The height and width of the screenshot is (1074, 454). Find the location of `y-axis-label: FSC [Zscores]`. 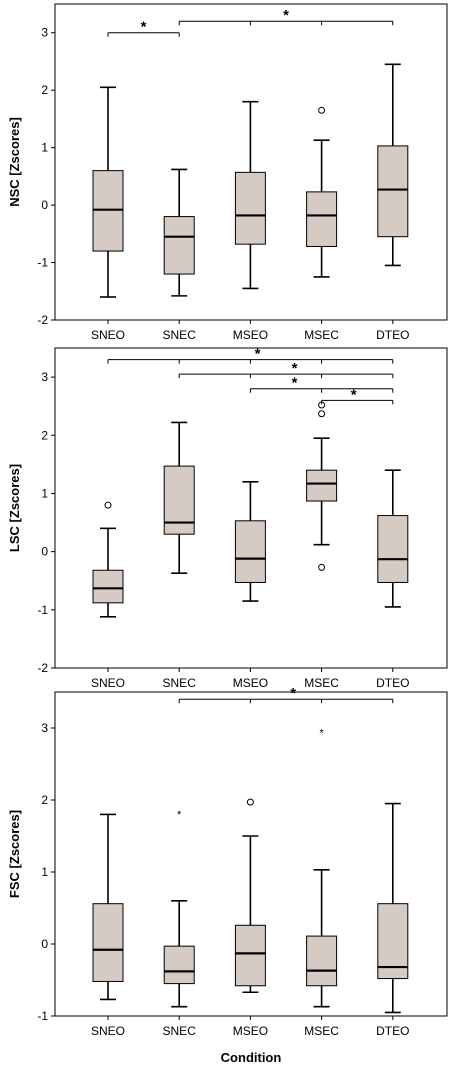

y-axis-label: FSC [Zscores] is located at coordinates (14, 854).